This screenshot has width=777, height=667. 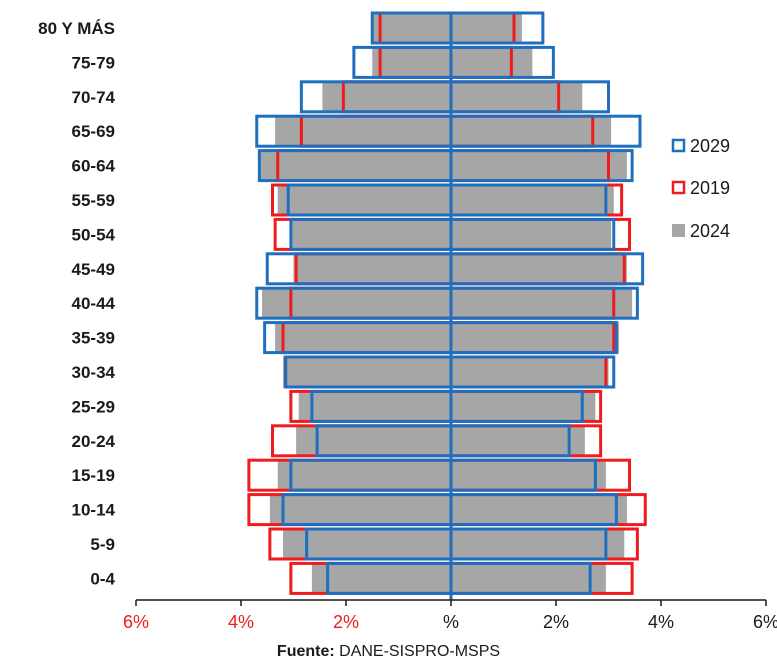 I want to click on age-group-label: 5-9, so click(x=102, y=544).